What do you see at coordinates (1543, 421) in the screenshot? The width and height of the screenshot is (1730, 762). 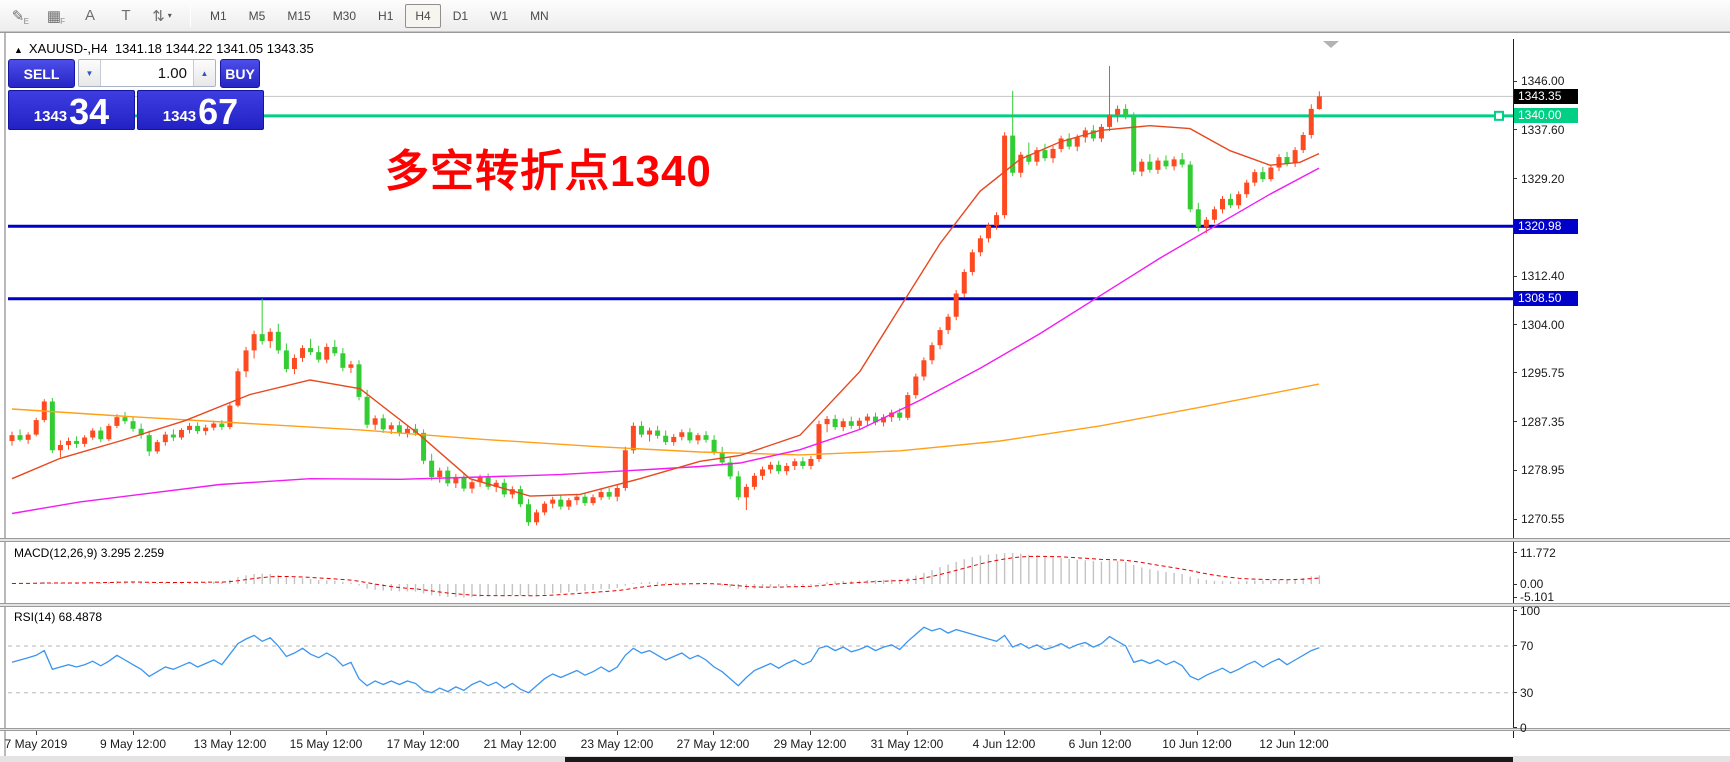 I see `price-tick-label: 1287.35` at bounding box center [1543, 421].